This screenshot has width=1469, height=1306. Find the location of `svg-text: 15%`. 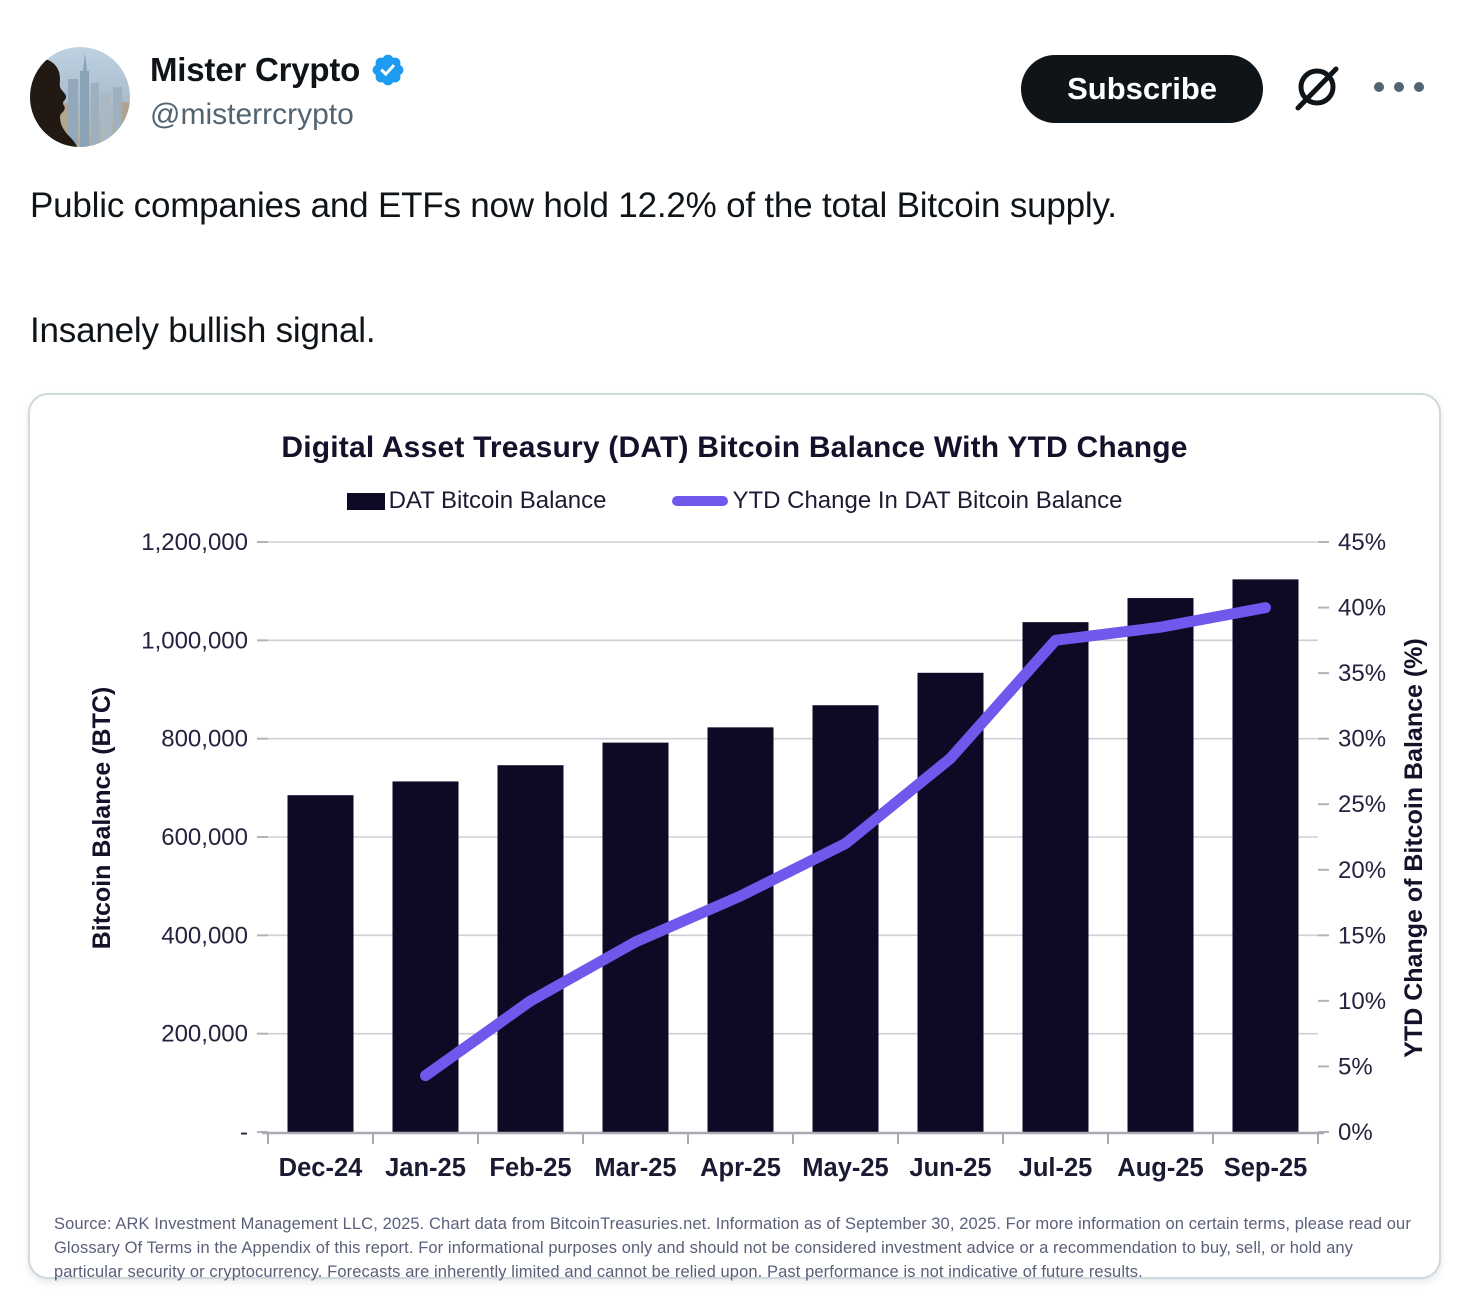

svg-text: 15% is located at coordinates (1362, 935).